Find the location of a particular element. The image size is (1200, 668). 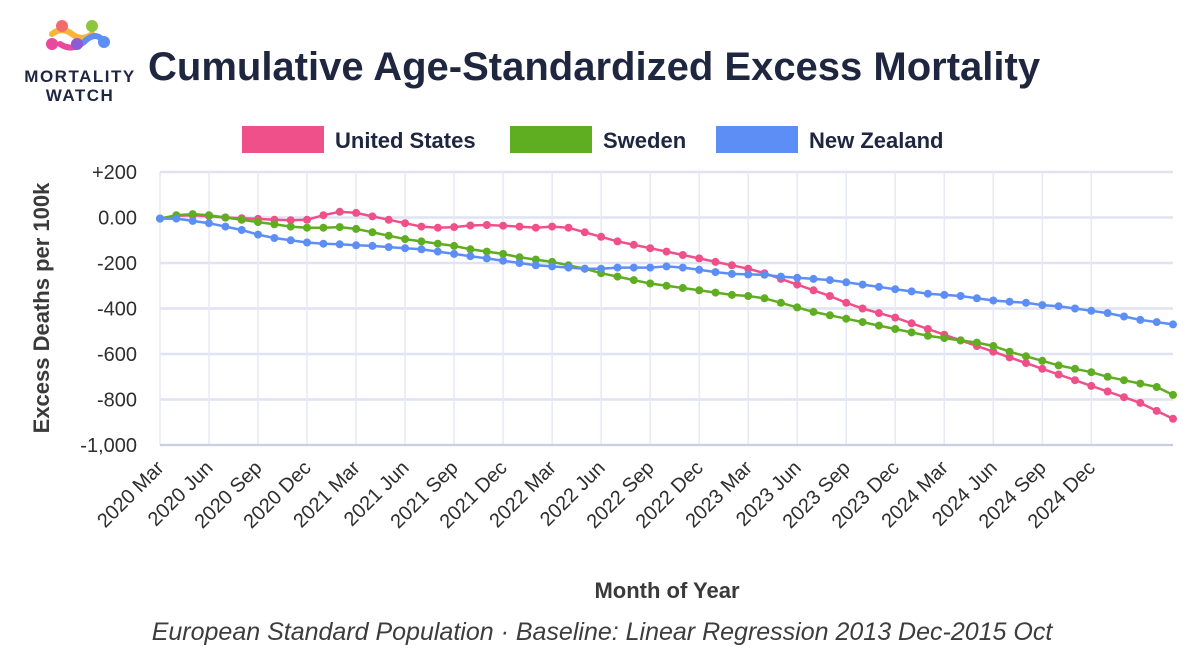

y-tick-label: -400 is located at coordinates (117, 310).